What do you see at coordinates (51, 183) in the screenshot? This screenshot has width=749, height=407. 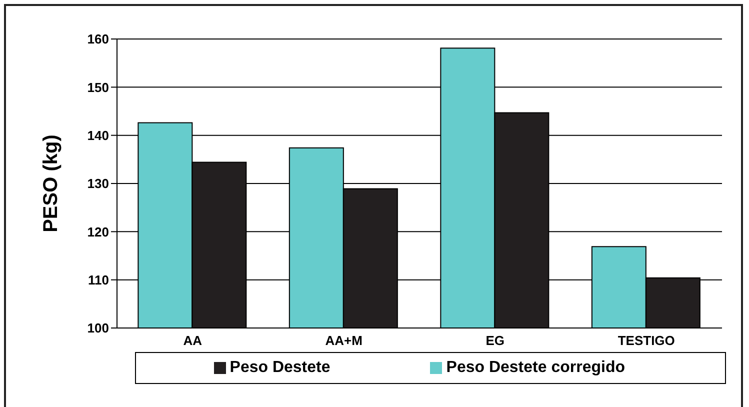 I see `y-axis-title: PESO (kg)` at bounding box center [51, 183].